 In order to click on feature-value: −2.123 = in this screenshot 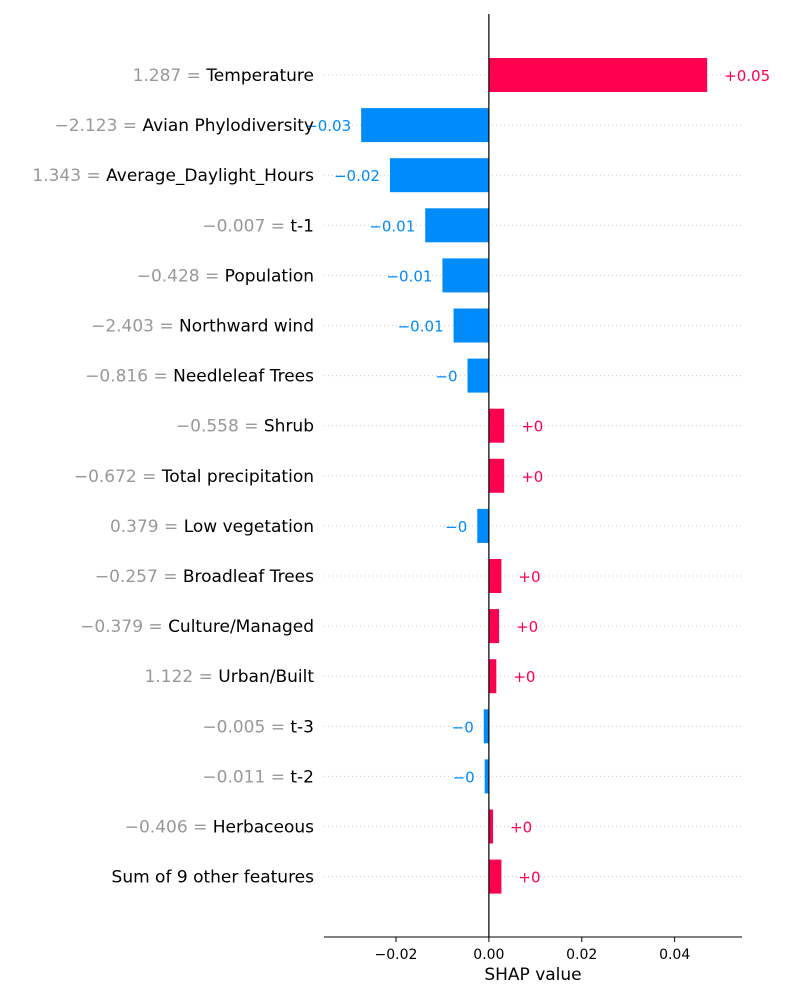, I will do `click(98, 126)`.